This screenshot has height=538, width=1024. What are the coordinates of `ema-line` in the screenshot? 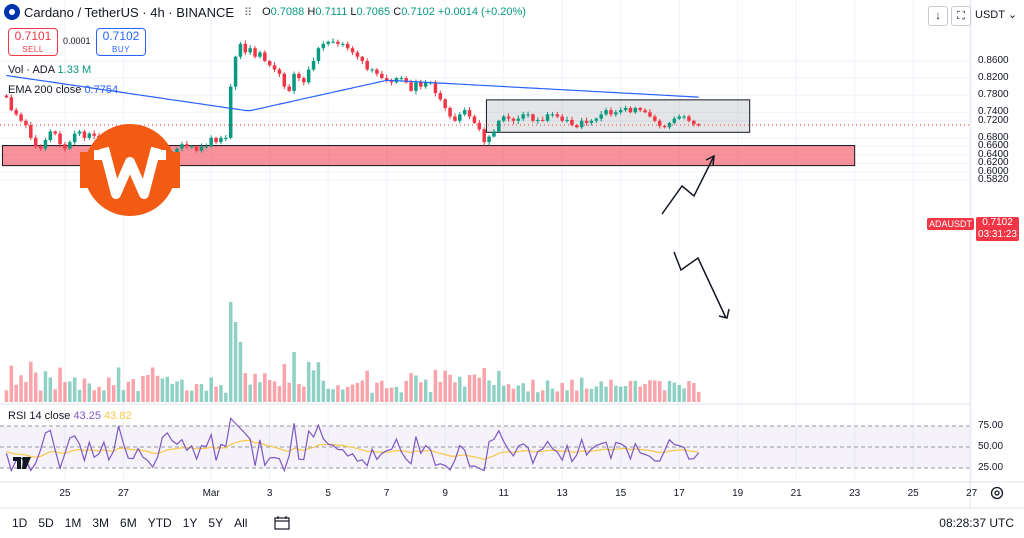 It's located at (352, 93).